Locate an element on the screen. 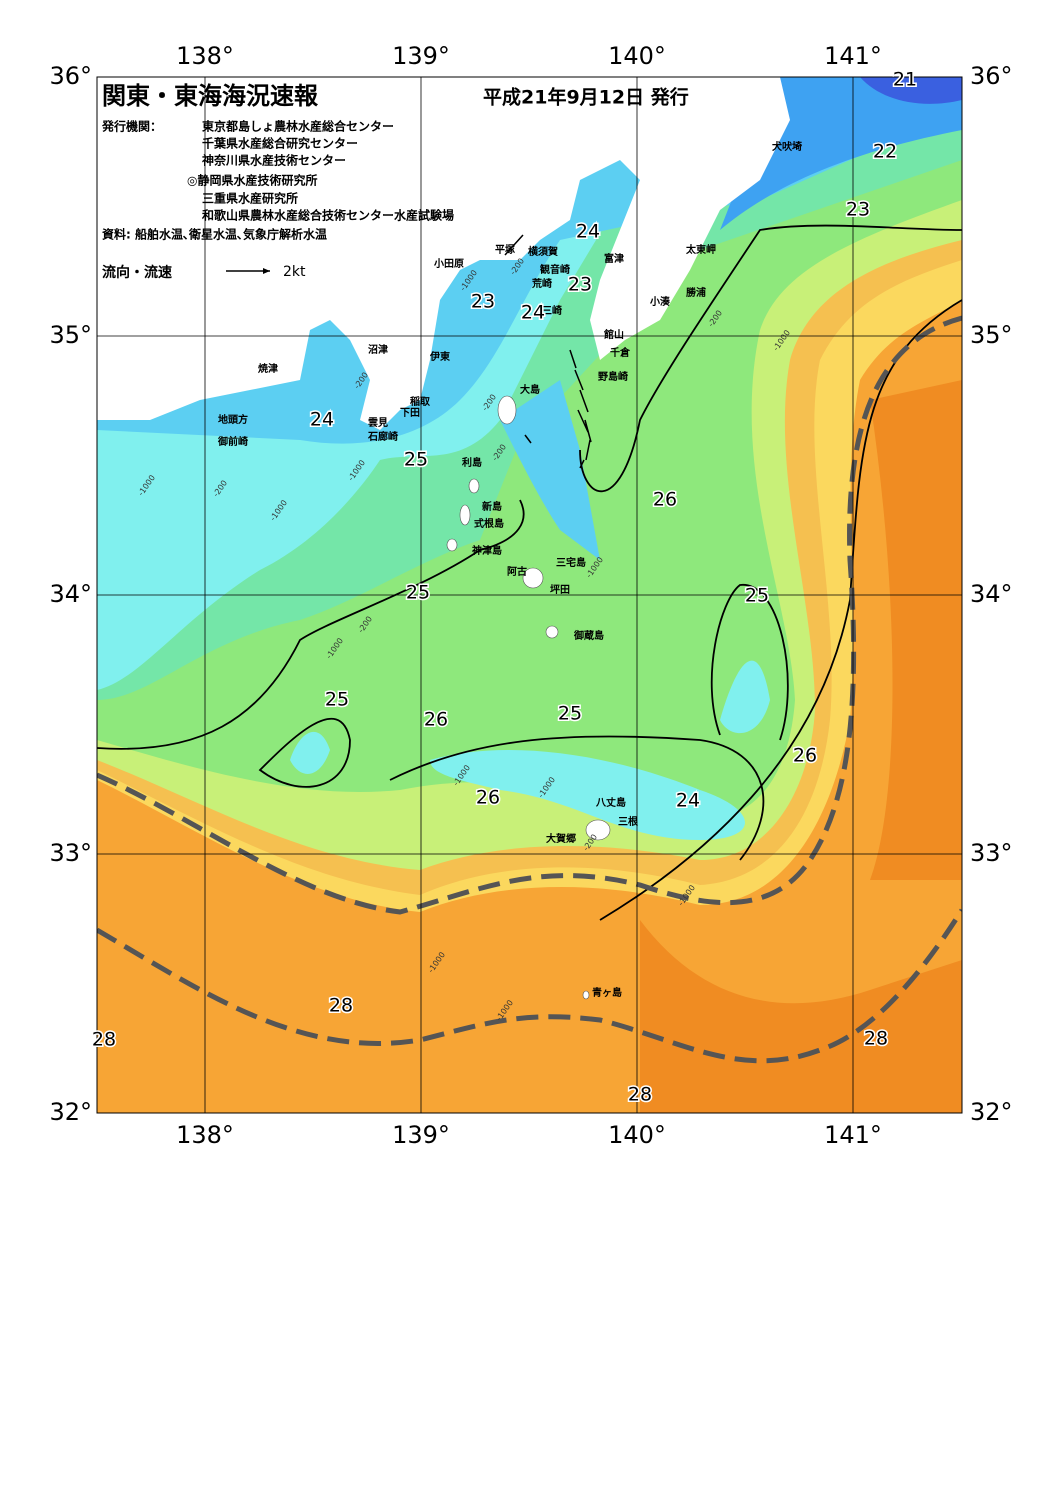 The height and width of the screenshot is (1503, 1064). date: 平成21年9月12日 発行 is located at coordinates (586, 97).